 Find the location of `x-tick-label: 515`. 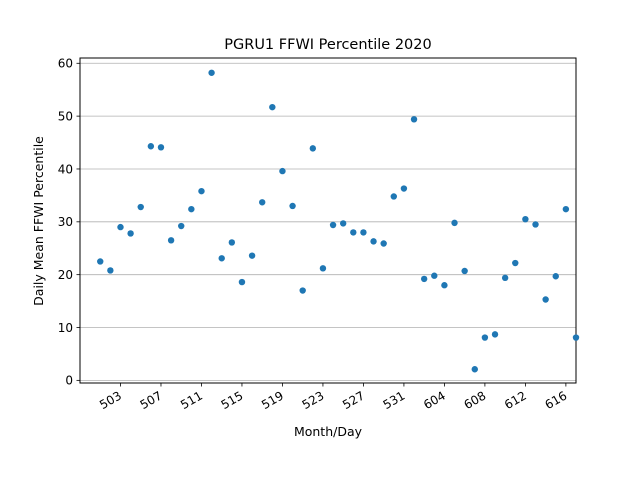

x-tick-label: 515 is located at coordinates (232, 400).